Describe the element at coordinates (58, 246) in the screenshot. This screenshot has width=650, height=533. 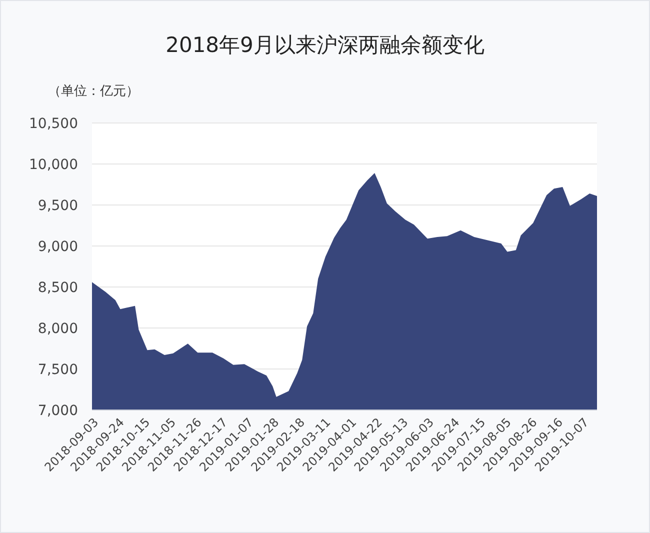
I see `y-tick-label: 9,000` at that location.